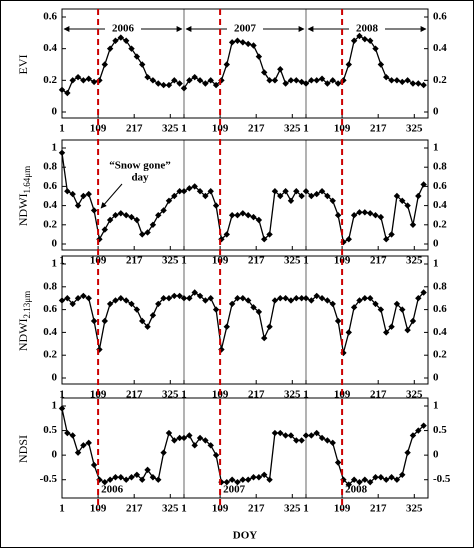 The width and height of the screenshot is (474, 548). What do you see at coordinates (245, 536) in the screenshot?
I see `x-axis-label: DOY` at bounding box center [245, 536].